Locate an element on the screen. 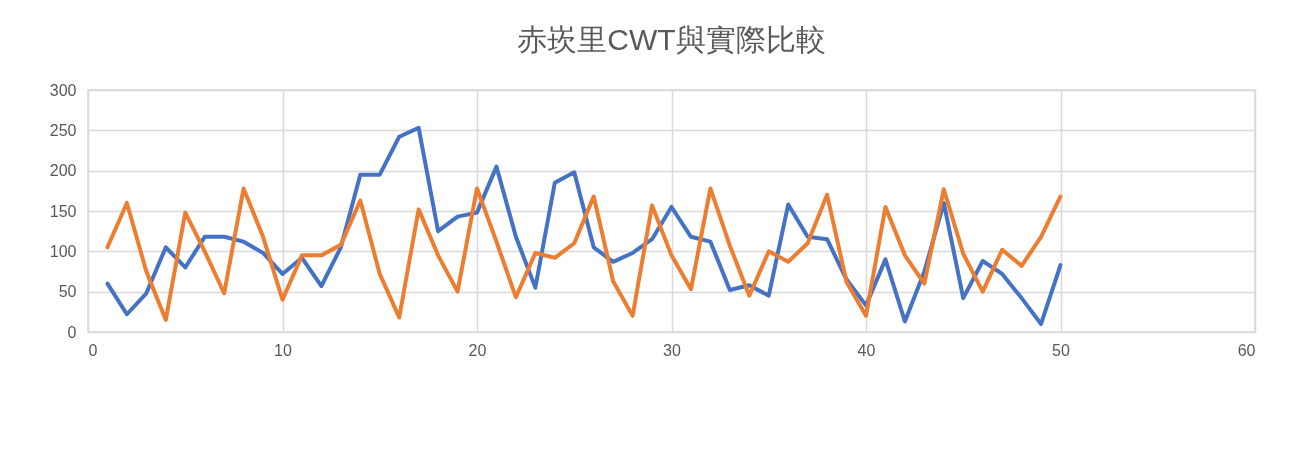 The image size is (1293, 454). y-tick-label: 200 is located at coordinates (63, 171).